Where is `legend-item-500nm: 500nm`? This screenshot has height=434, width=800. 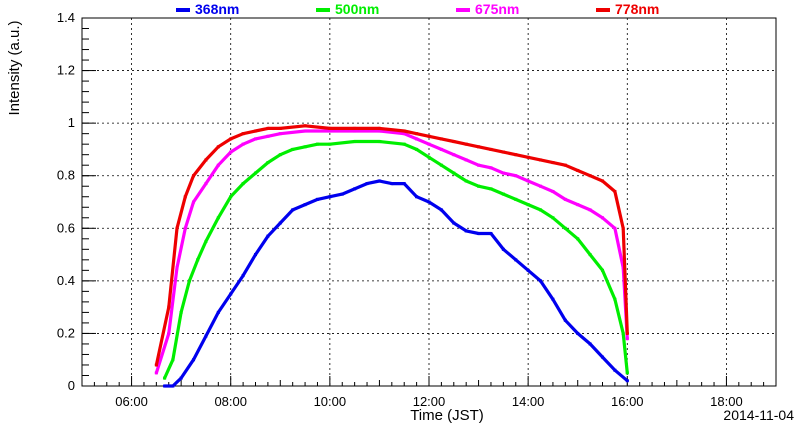
legend-item-500nm: 500nm is located at coordinates (347, 9).